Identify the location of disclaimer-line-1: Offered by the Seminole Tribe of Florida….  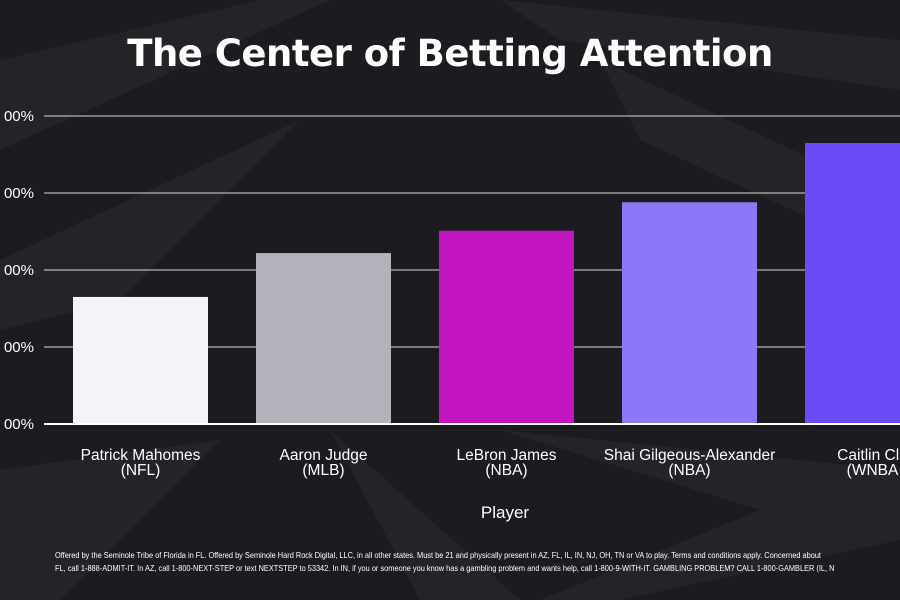
(438, 555).